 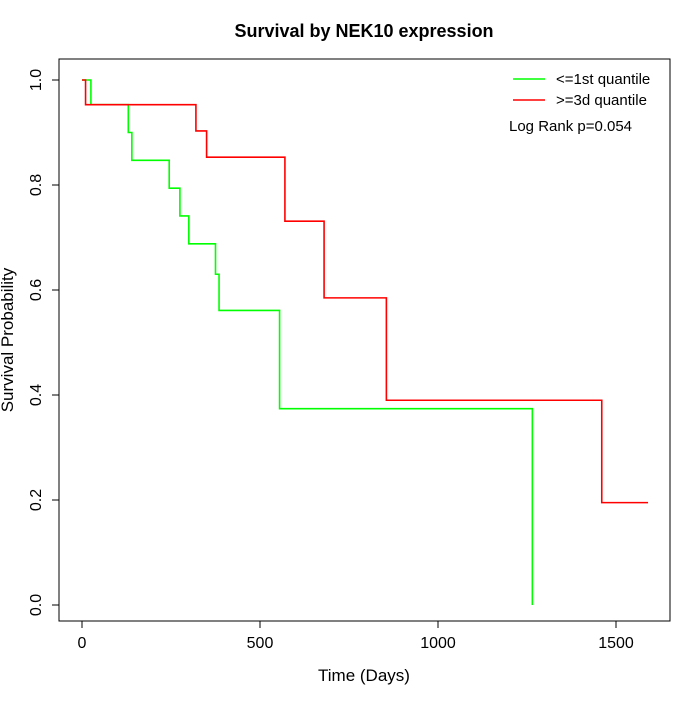 I want to click on y-axis: 0.0 0.2 0.4 0.6 0.8 1.0, so click(x=44, y=342).